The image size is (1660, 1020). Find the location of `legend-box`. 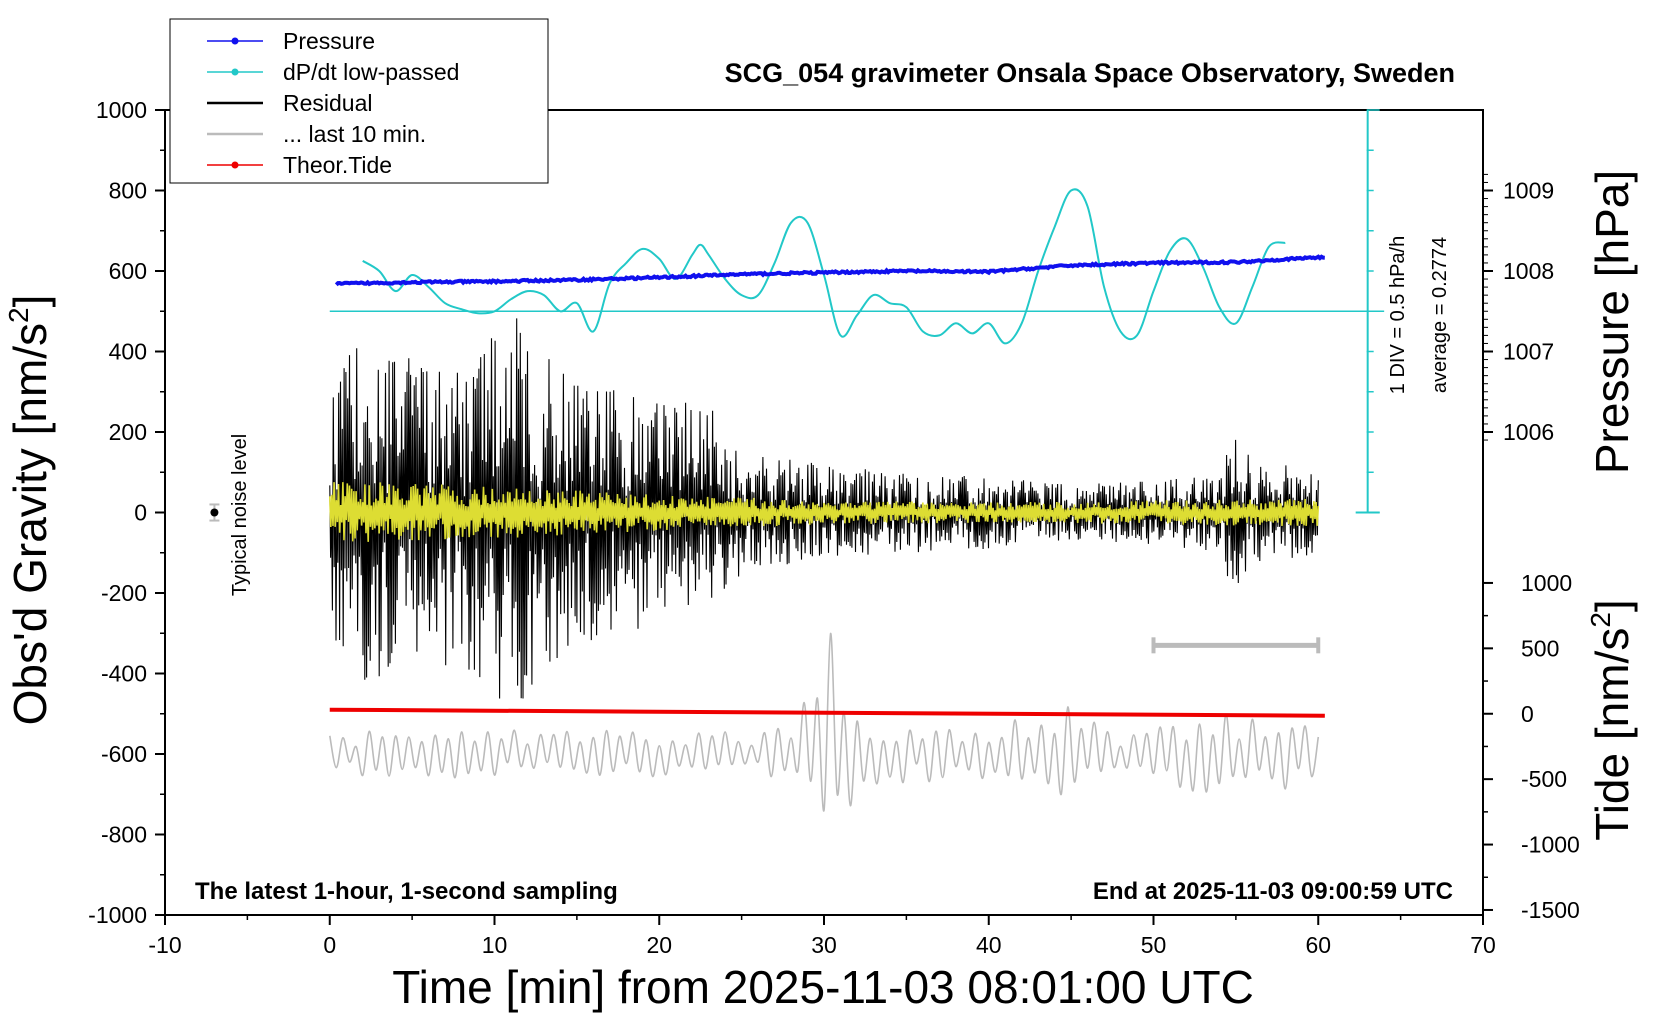

legend-box is located at coordinates (359, 101).